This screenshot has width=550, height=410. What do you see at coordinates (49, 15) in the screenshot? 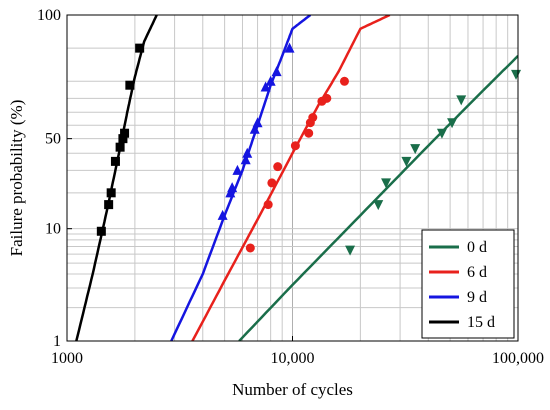
I see `y-tick-label: 100` at bounding box center [49, 15].